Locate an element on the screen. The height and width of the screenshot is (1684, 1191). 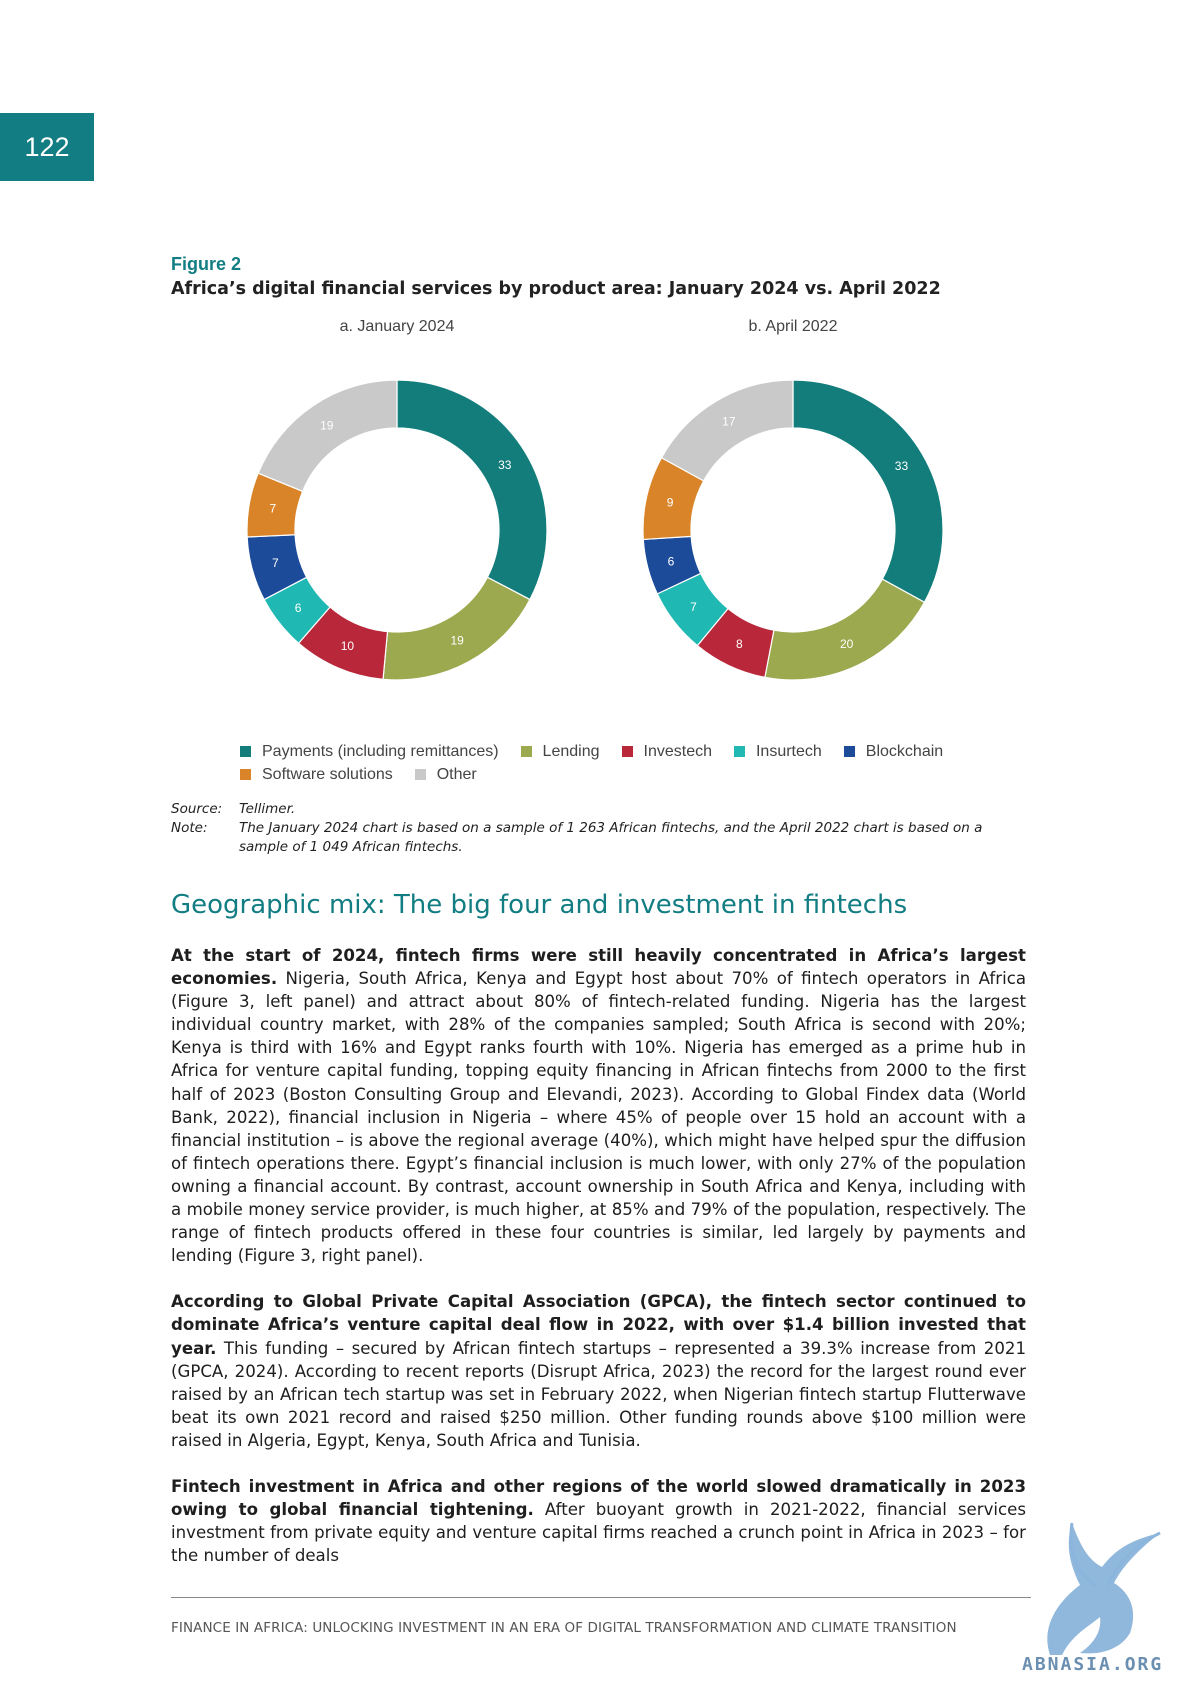
note-label: Note: is located at coordinates (189, 828).